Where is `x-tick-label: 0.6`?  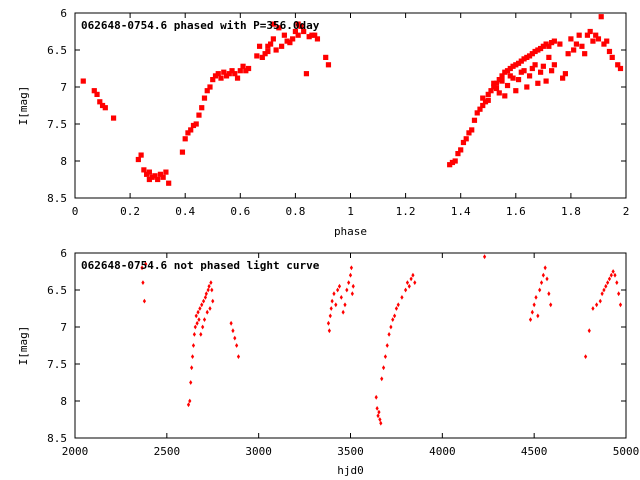
x-tick-label: 0.6 is located at coordinates (240, 211).